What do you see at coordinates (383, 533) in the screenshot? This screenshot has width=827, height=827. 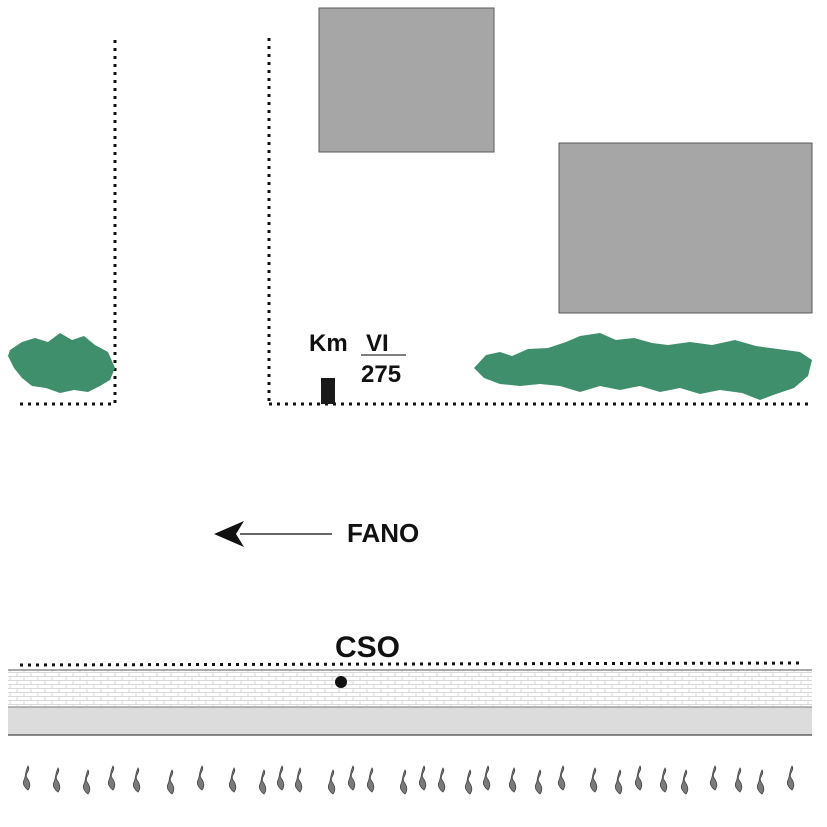 I see `direction-label: FANO` at bounding box center [383, 533].